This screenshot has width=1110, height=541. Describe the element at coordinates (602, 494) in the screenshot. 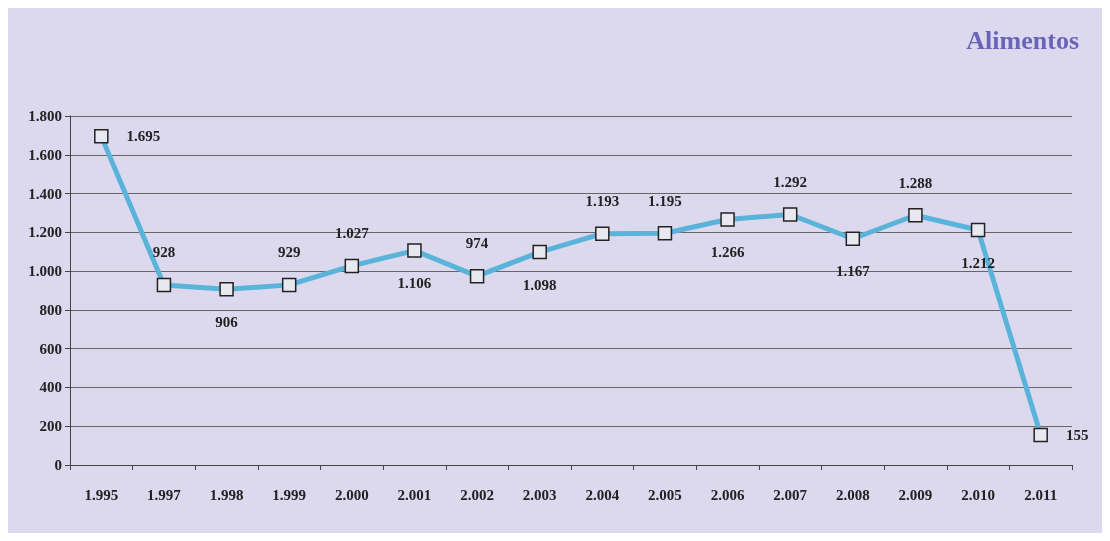

I see `x-tick-label: 2.004` at that location.